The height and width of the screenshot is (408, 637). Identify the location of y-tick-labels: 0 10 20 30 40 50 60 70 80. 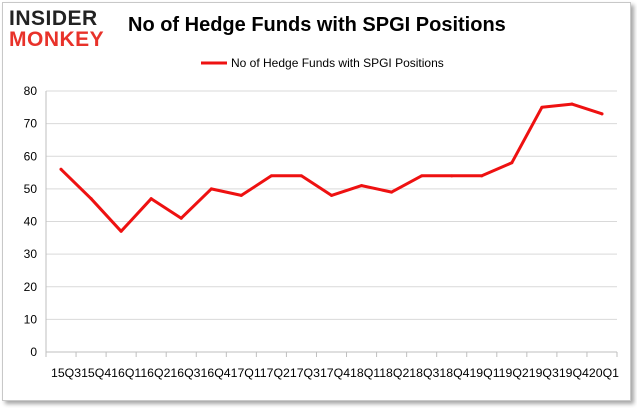
(31, 221).